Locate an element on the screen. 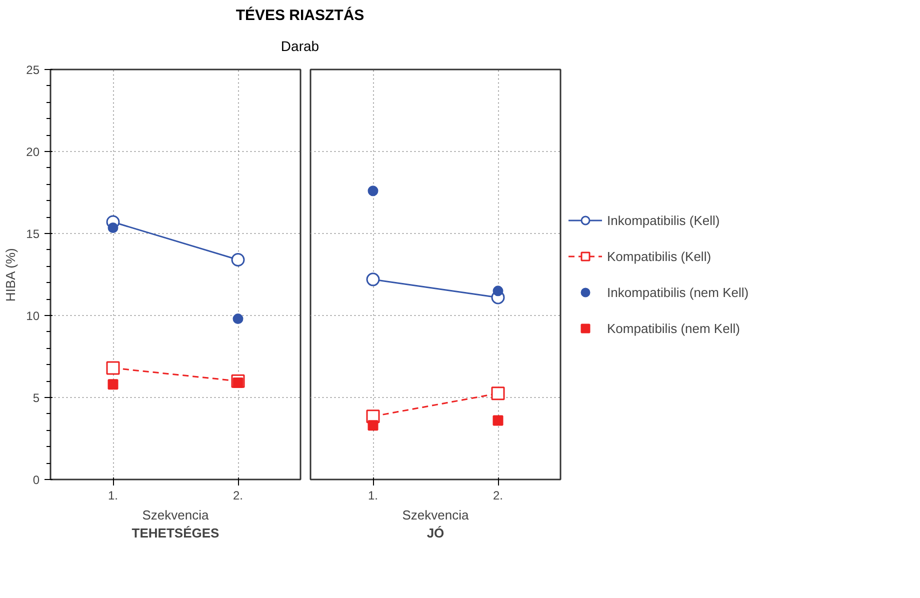 This screenshot has width=920, height=598. legend-label: Inkompatibilis (nem Kell) is located at coordinates (678, 292).